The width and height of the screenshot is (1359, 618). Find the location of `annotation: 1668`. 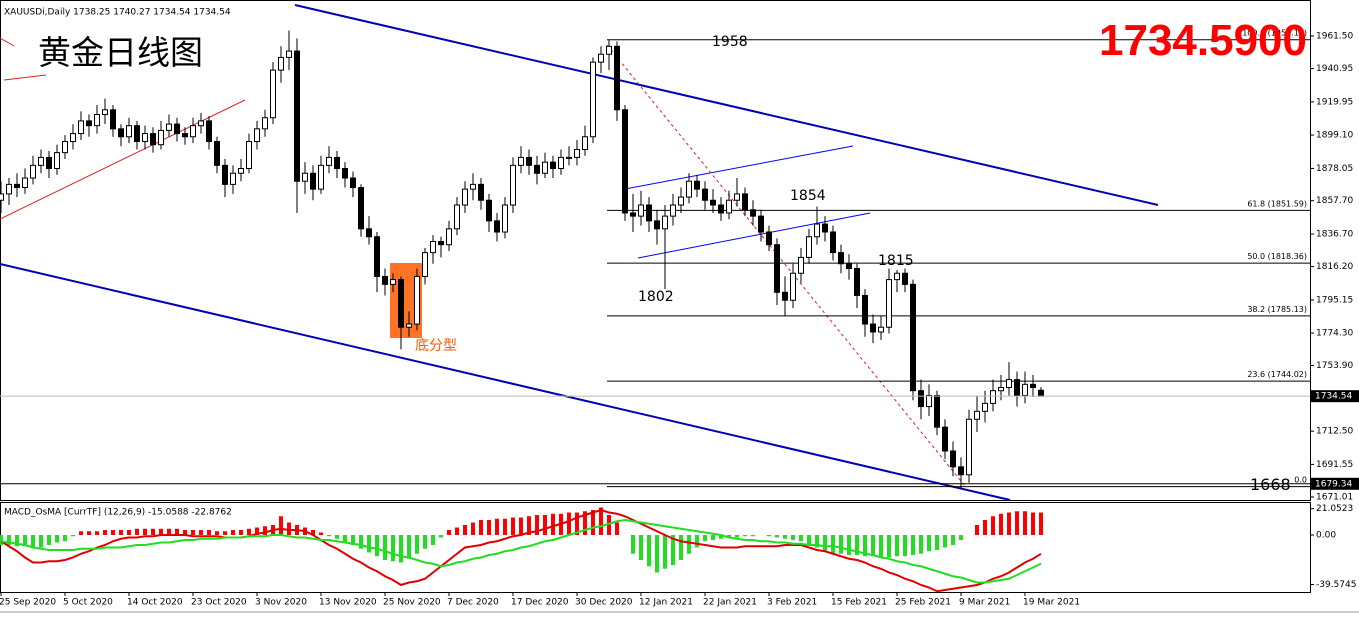

annotation: 1668 is located at coordinates (1270, 484).